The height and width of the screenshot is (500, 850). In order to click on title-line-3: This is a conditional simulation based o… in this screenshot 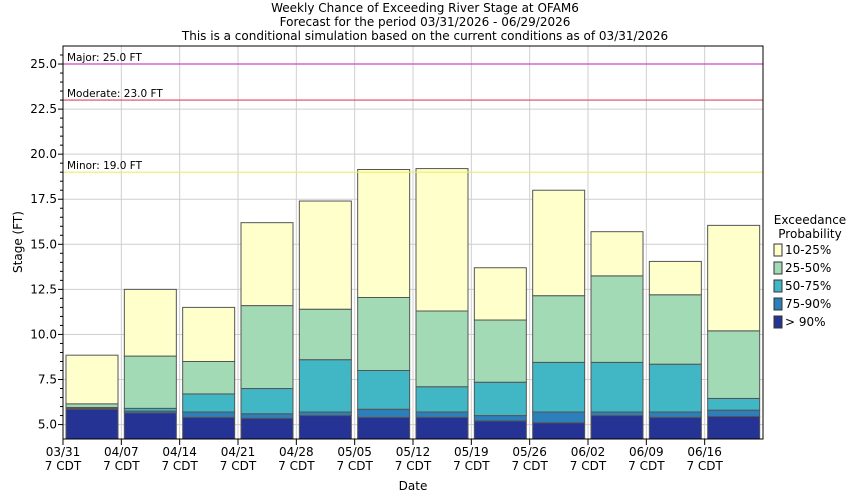, I will do `click(424, 36)`.